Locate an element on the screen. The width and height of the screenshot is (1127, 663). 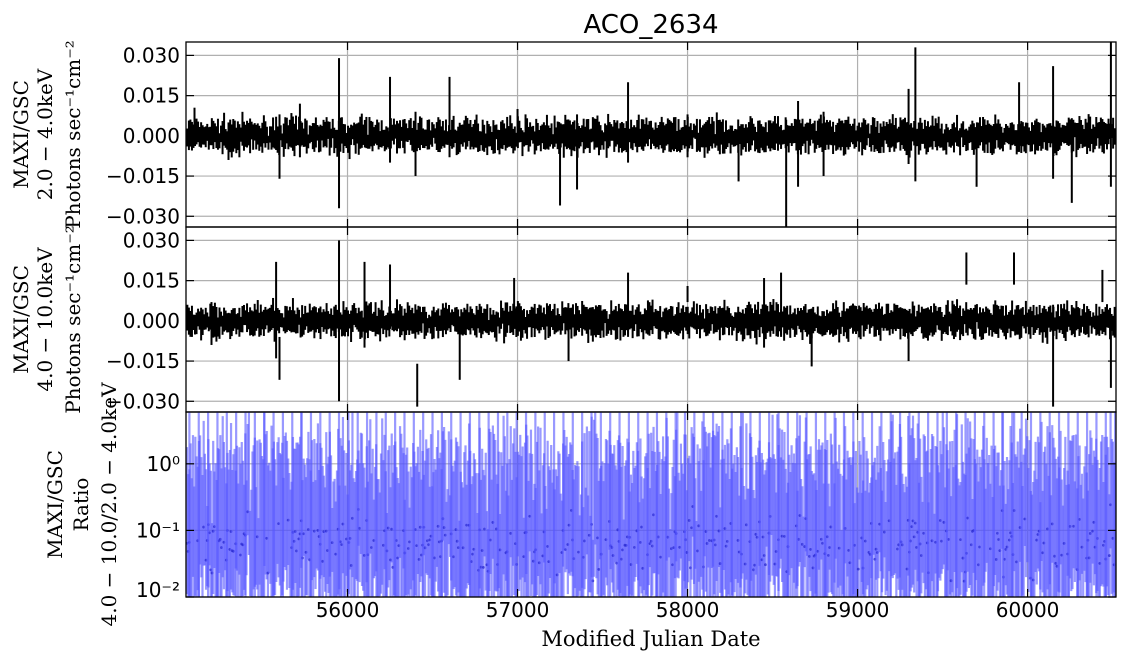
x-tick-label: 58000 is located at coordinates (688, 610).